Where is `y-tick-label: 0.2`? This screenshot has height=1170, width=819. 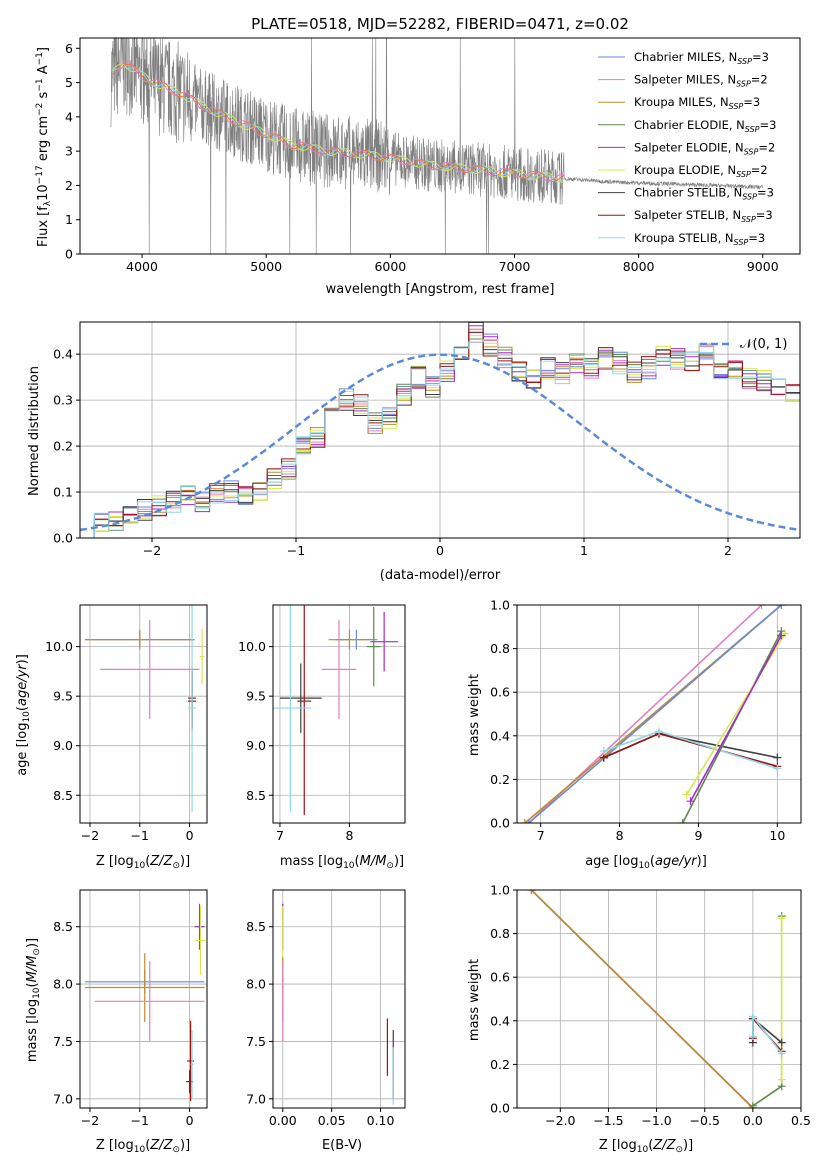 y-tick-label: 0.2 is located at coordinates (63, 446).